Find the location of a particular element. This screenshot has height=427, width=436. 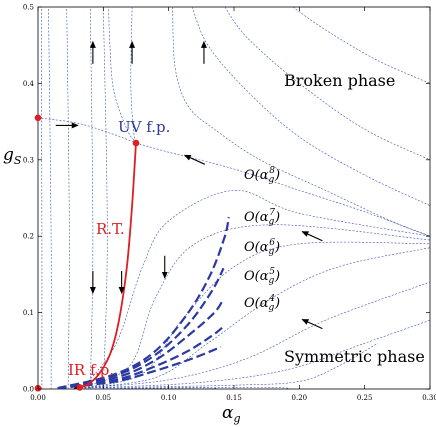

renormalized-trajectory-line is located at coordinates (108, 265).